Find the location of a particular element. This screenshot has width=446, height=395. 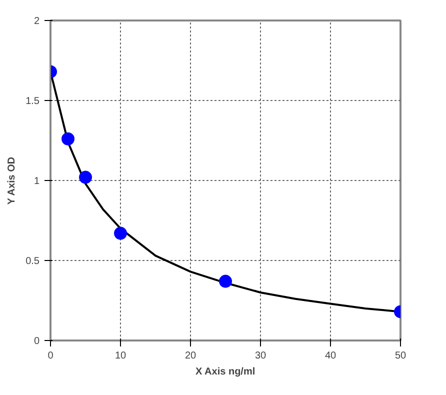

y-tick-label: 2 is located at coordinates (37, 21).